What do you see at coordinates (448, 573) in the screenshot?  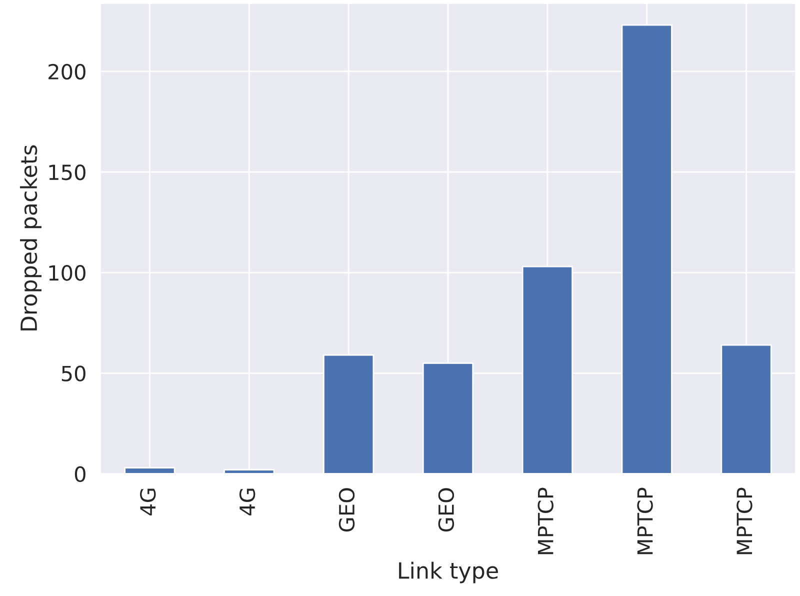 I see `x-axis-title: Link type` at bounding box center [448, 573].